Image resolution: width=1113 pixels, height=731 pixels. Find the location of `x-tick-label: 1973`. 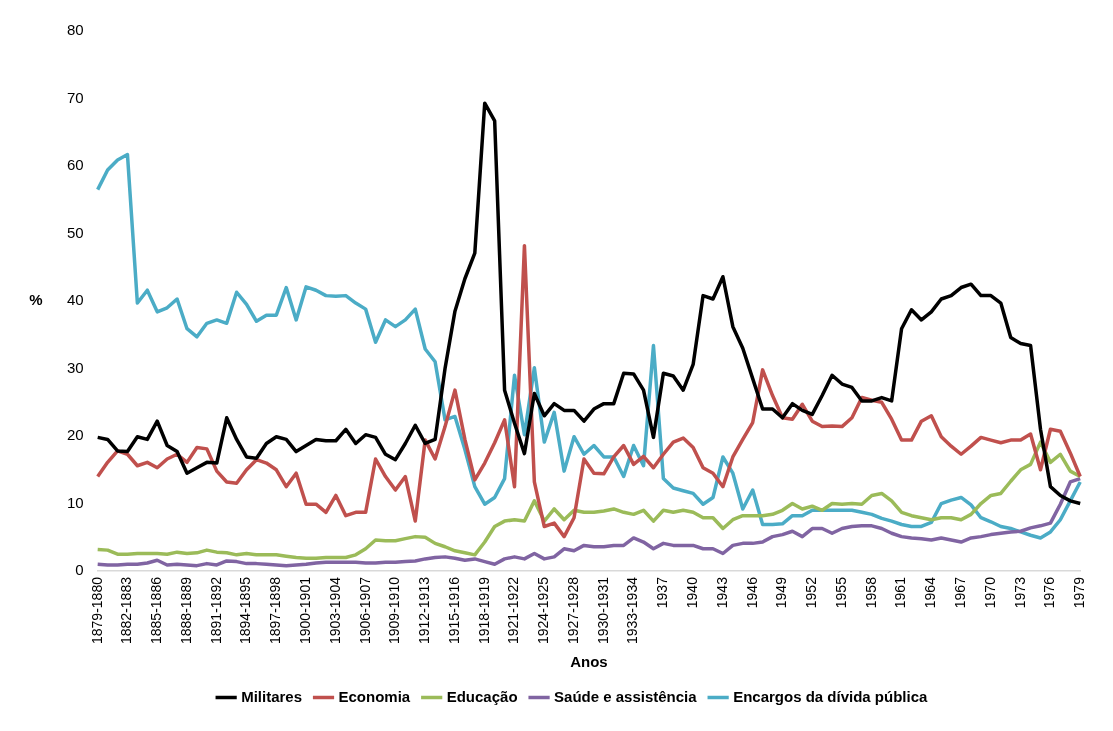

x-tick-label: 1973 is located at coordinates (1019, 592).